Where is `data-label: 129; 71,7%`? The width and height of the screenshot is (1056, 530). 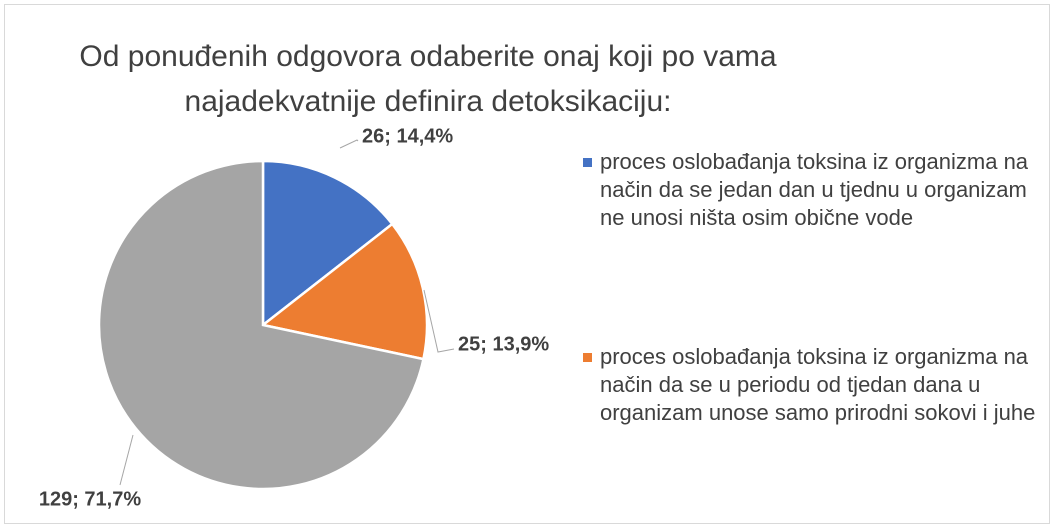 data-label: 129; 71,7% is located at coordinates (90, 499).